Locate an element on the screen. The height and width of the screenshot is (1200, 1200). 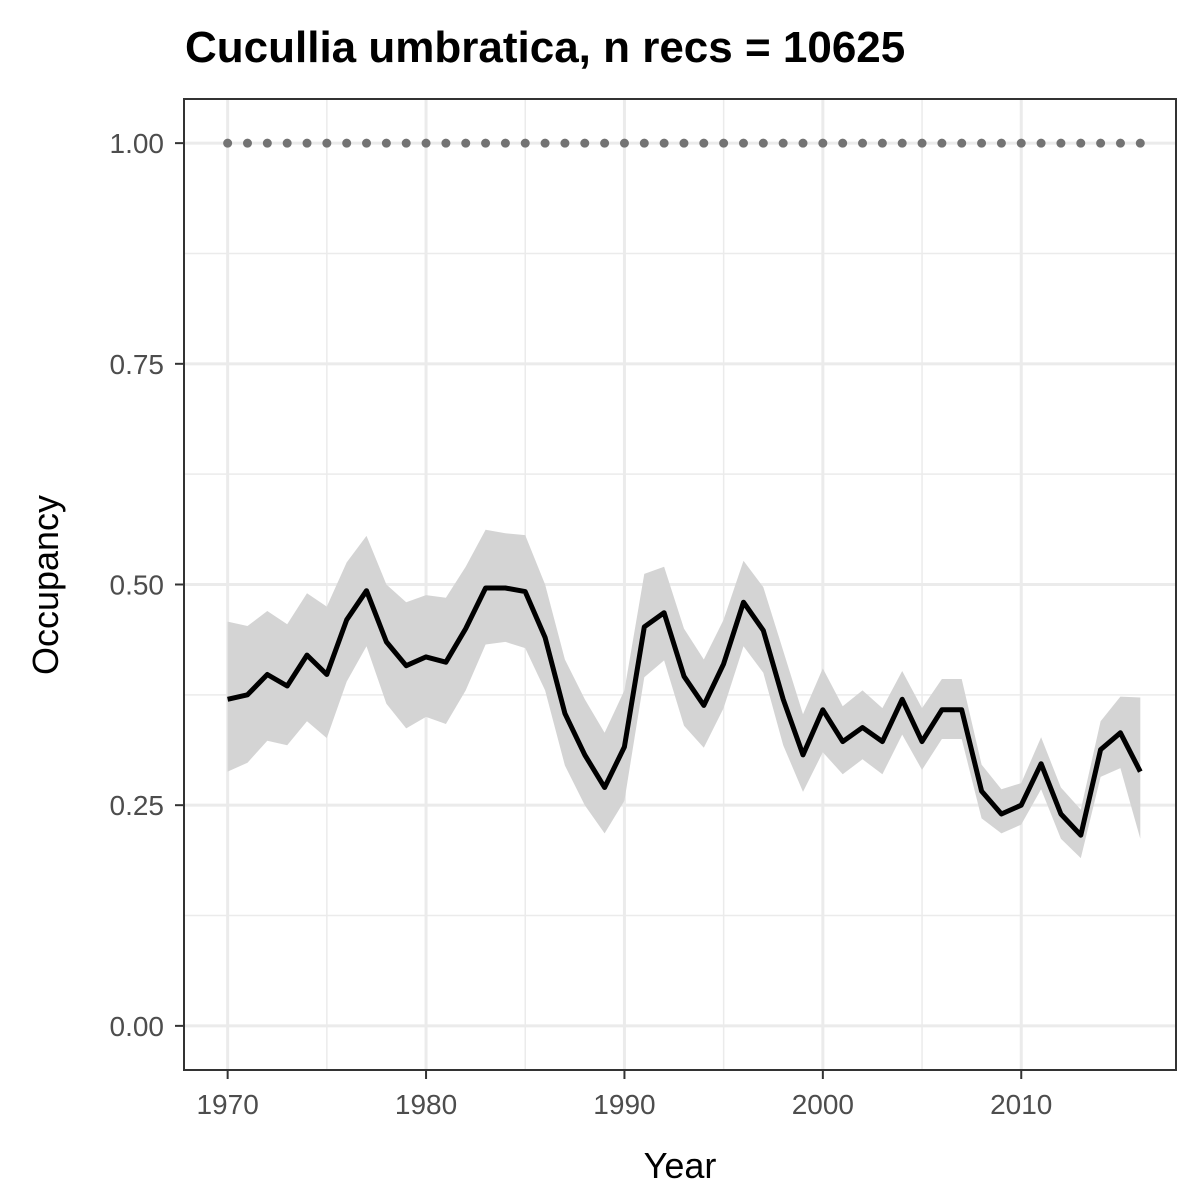
y-tick-label: 0.75 is located at coordinates (137, 364).